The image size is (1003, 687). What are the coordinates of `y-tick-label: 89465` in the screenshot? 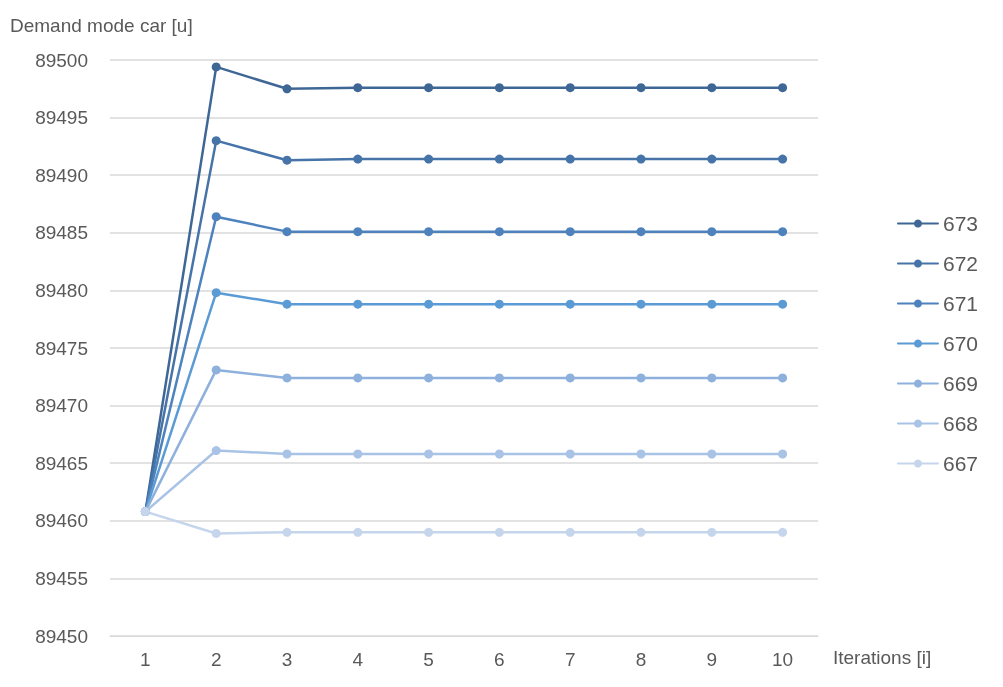 It's located at (61, 463).